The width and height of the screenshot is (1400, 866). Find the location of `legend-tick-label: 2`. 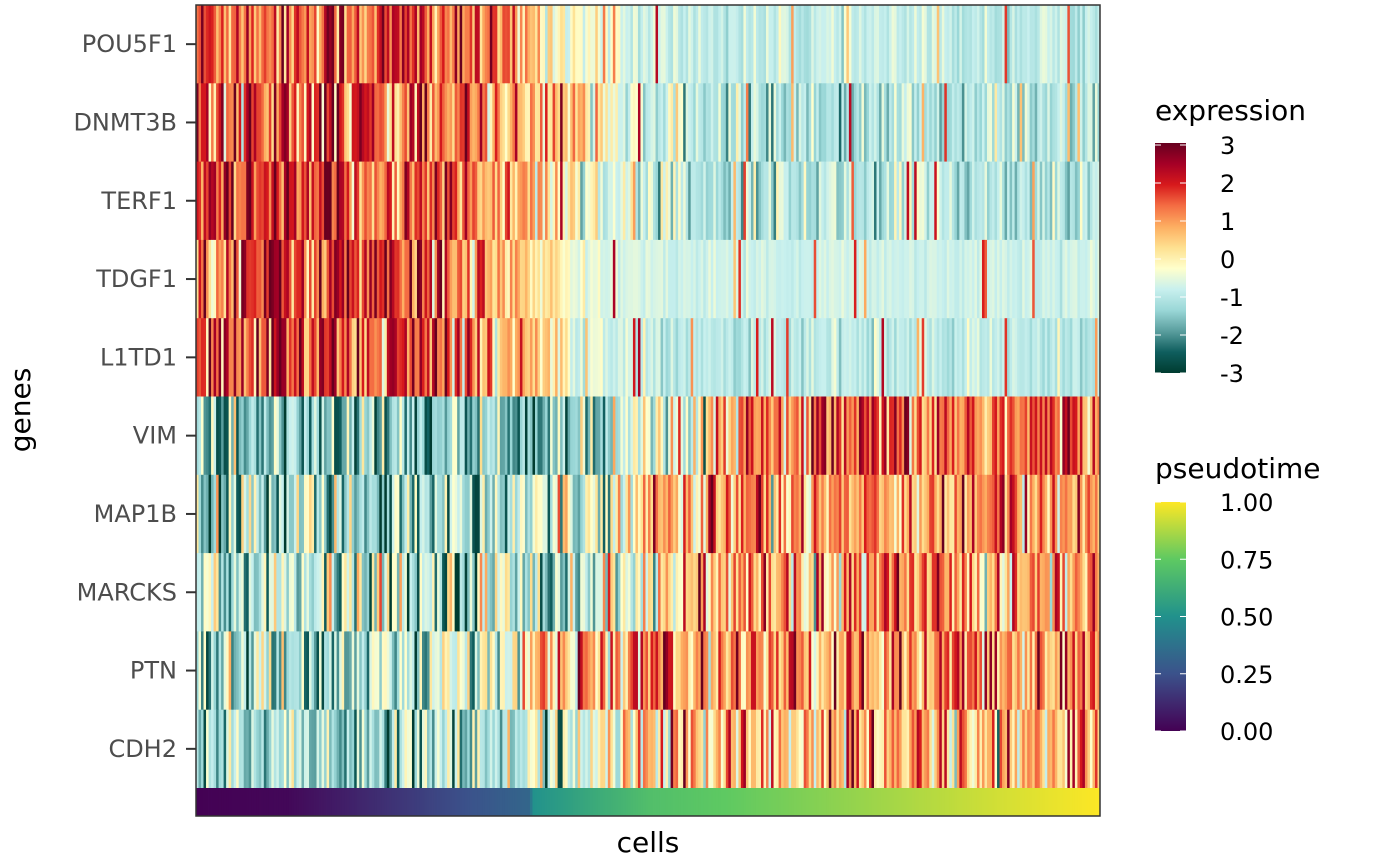

legend-tick-label: 2 is located at coordinates (1227, 184).